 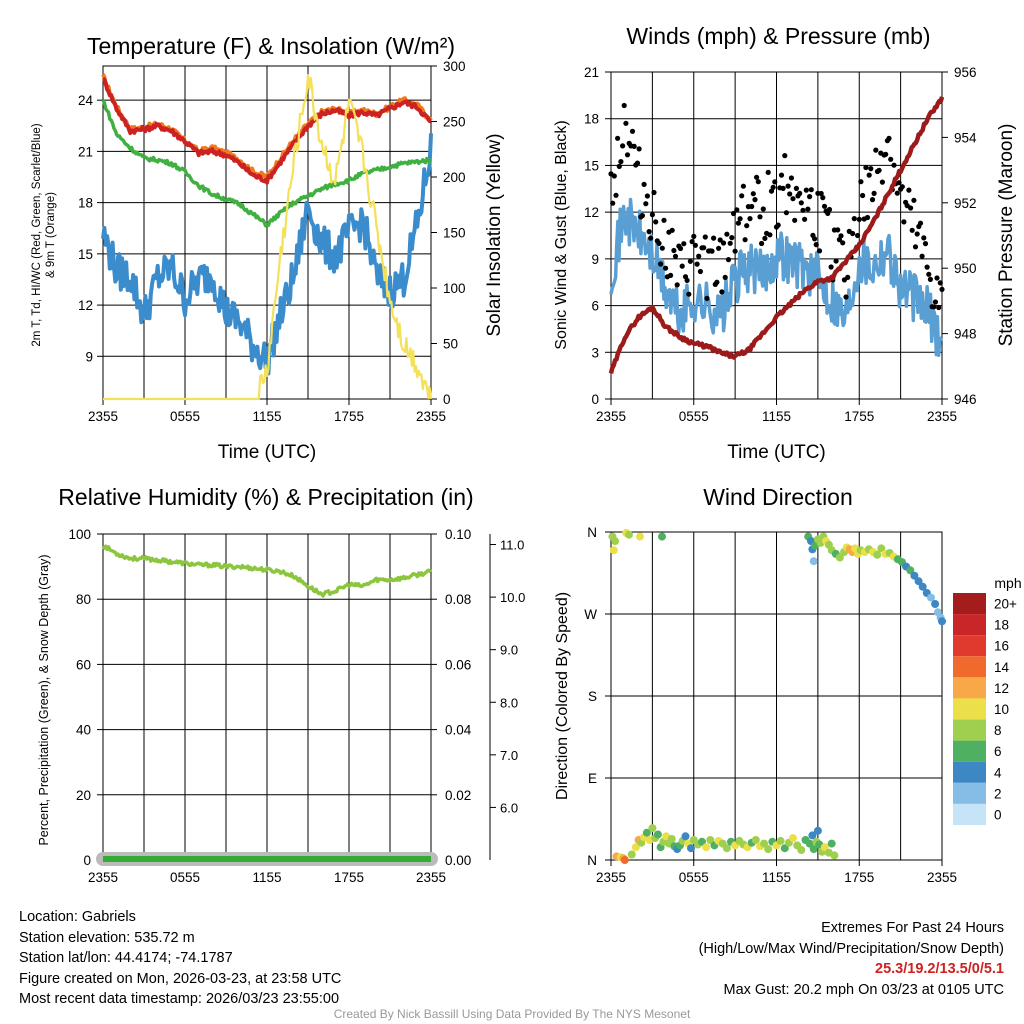 I want to click on wind-xtick-label: 1755, so click(x=859, y=416).